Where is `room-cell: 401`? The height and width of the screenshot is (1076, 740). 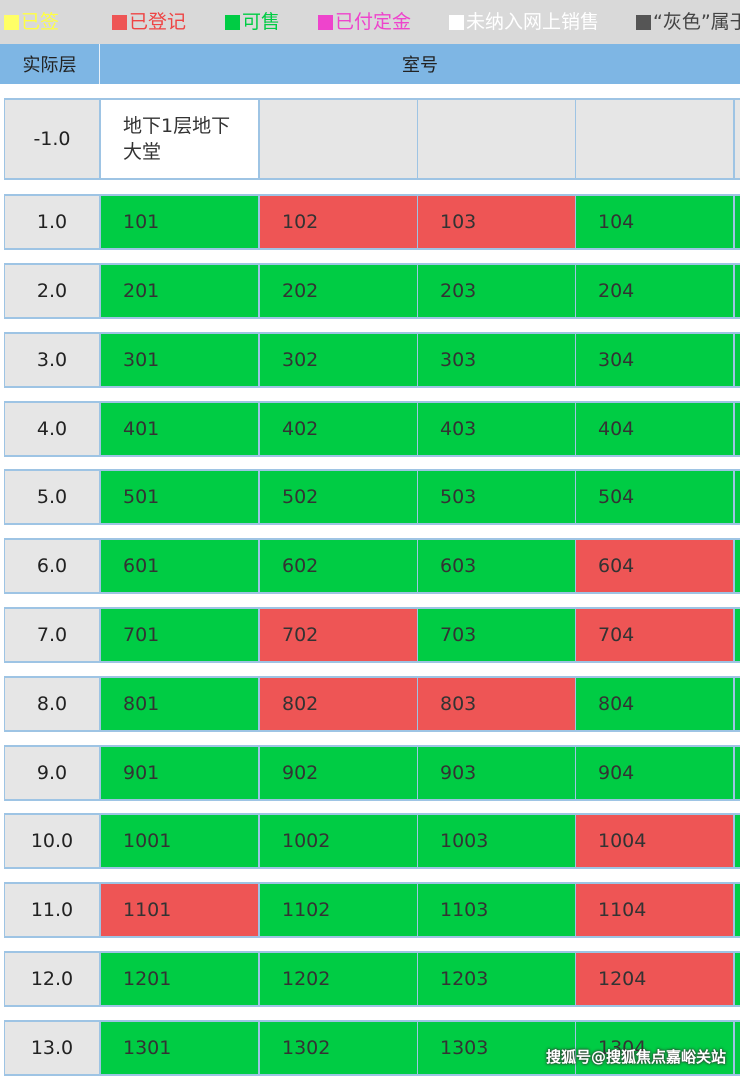 room-cell: 401 is located at coordinates (179, 429).